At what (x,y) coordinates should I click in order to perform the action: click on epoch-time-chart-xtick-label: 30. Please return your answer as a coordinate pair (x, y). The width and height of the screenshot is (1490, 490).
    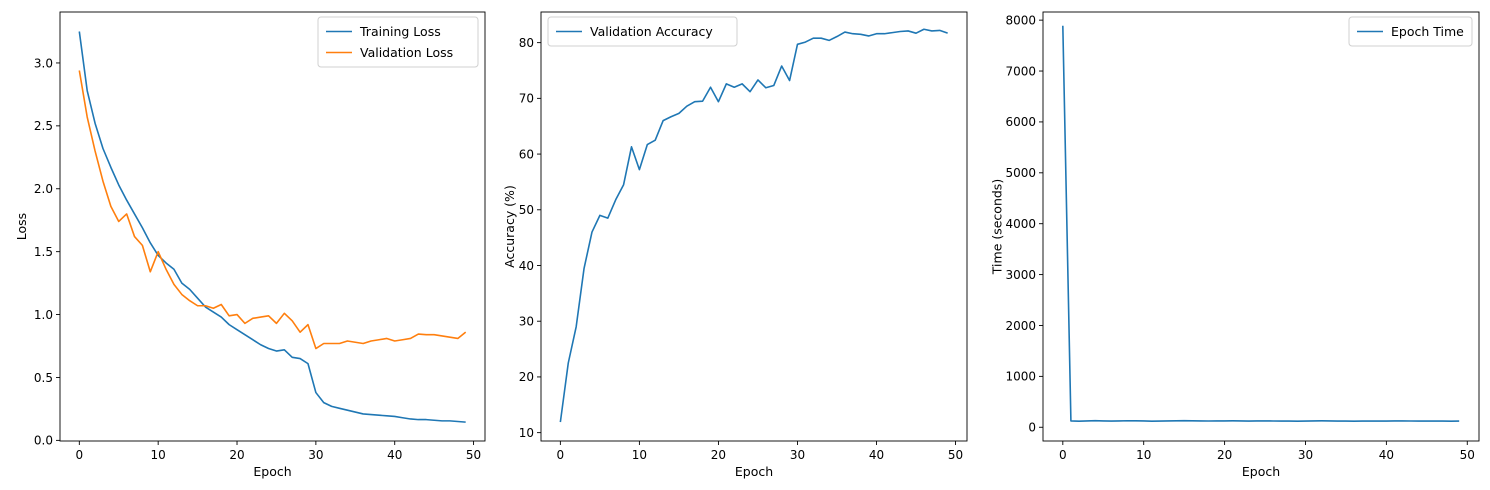
    Looking at the image, I should click on (1305, 455).